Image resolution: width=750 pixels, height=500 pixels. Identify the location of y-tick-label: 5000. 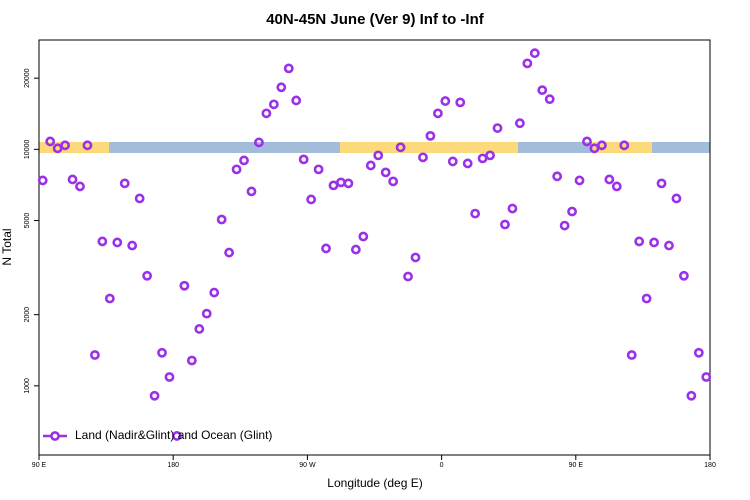
(27, 221).